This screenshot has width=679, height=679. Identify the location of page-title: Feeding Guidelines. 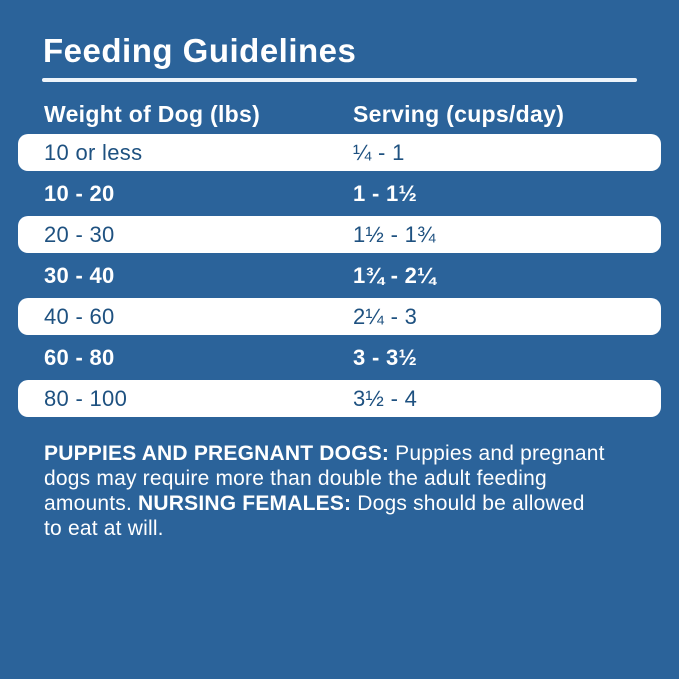
(200, 50).